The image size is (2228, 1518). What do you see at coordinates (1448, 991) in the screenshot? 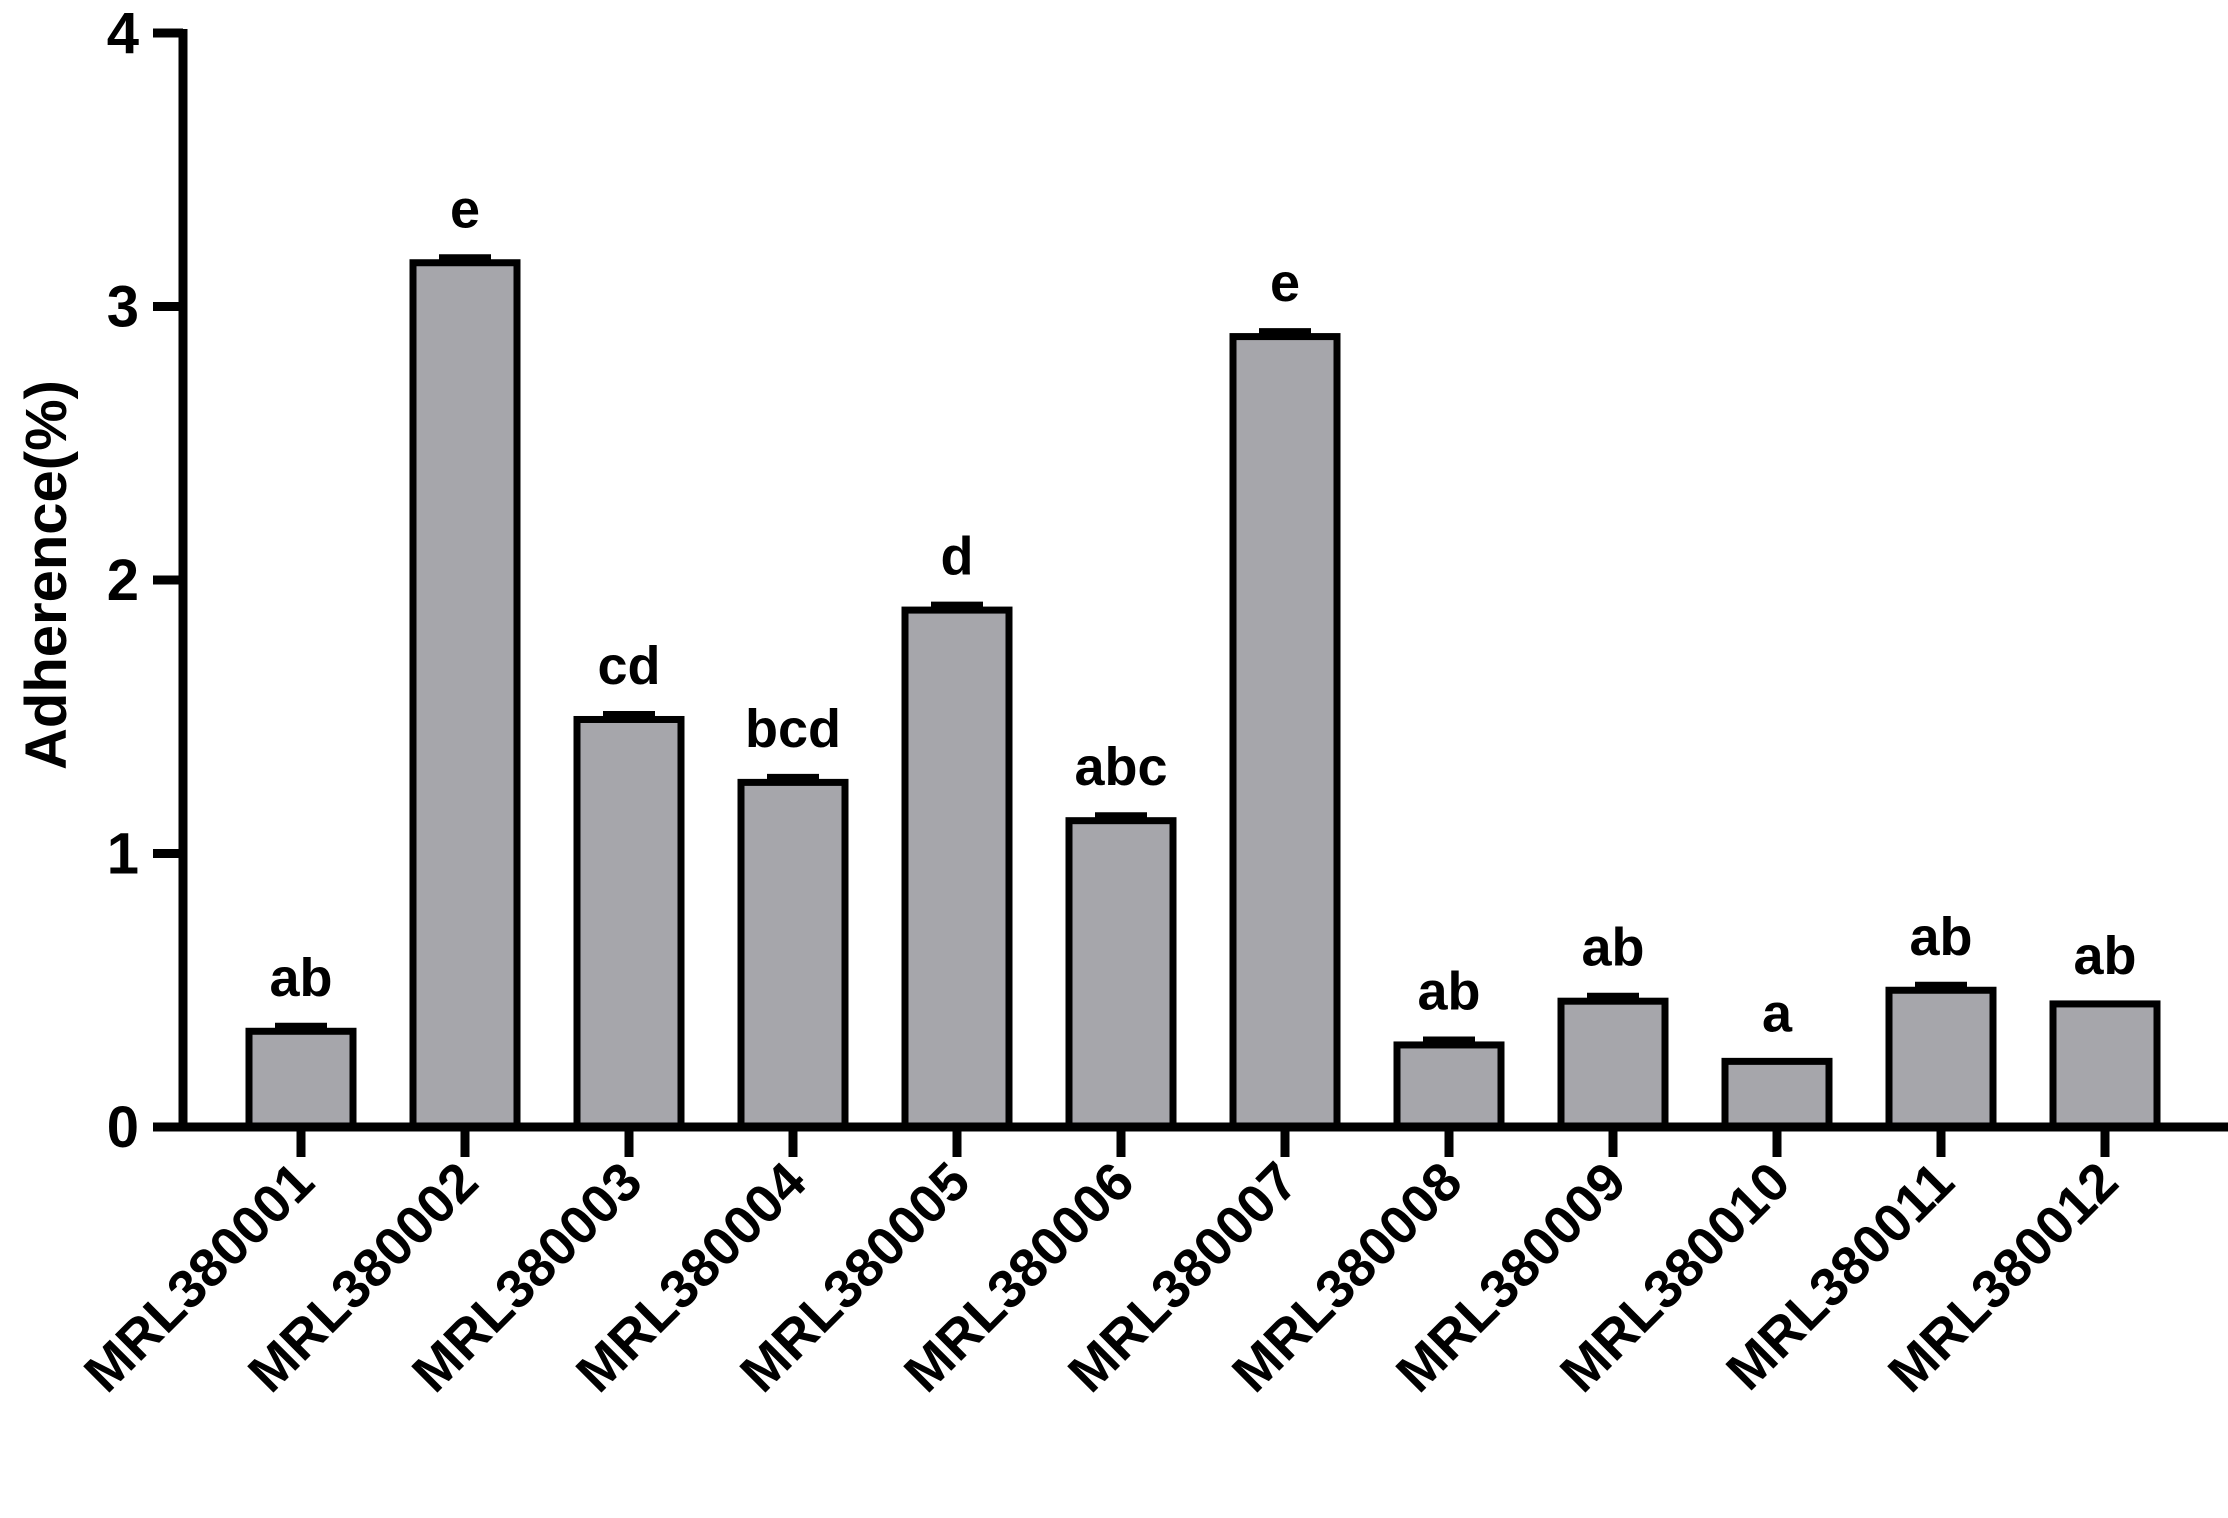
I see `significance-label-MRL380008: ab` at bounding box center [1448, 991].